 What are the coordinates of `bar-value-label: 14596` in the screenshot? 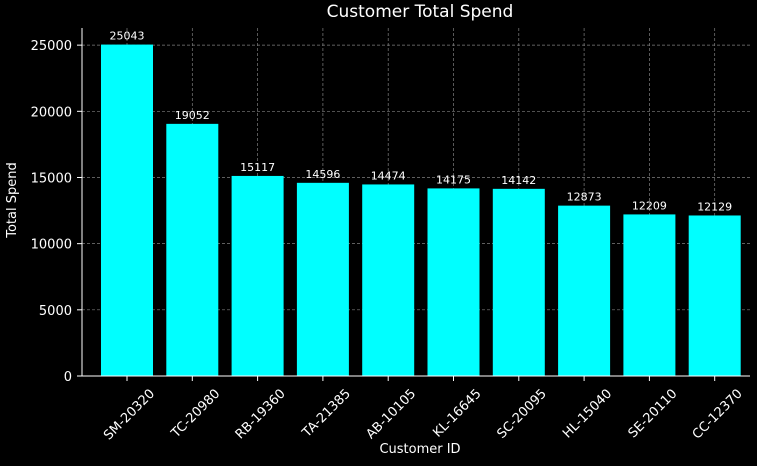 It's located at (322, 174).